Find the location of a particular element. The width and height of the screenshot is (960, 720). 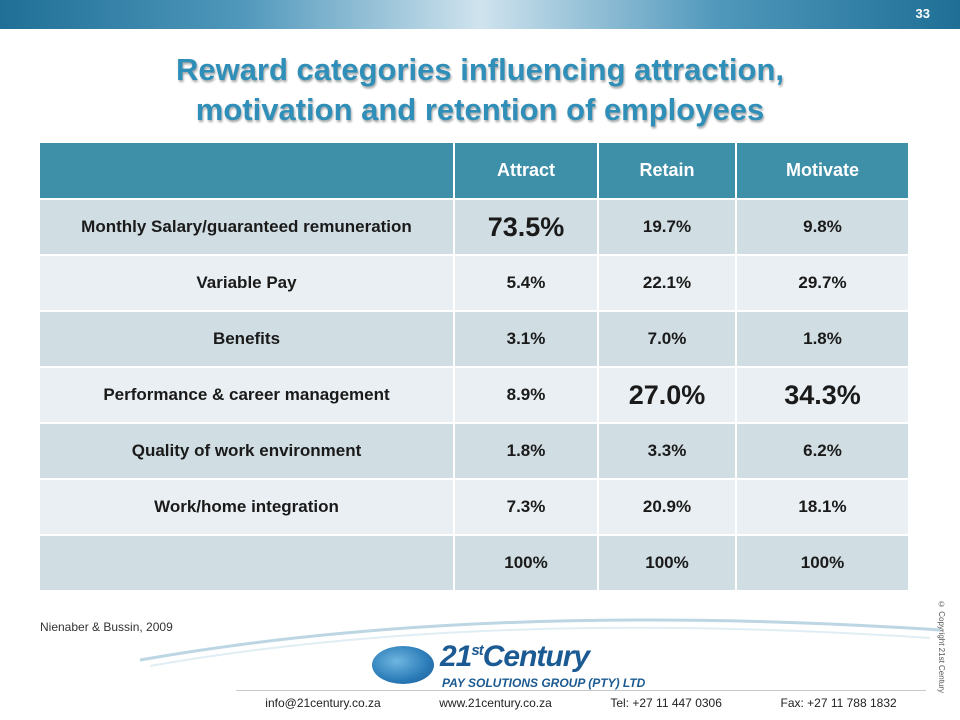

source-citation: Nienaber & Bussin, 2009 is located at coordinates (106, 627).